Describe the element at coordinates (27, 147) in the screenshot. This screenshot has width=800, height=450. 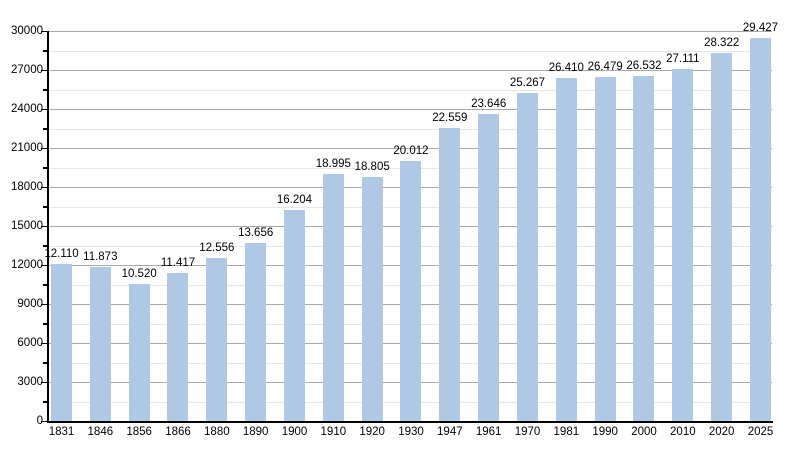
I see `y-axis-tick-label: 21000` at that location.